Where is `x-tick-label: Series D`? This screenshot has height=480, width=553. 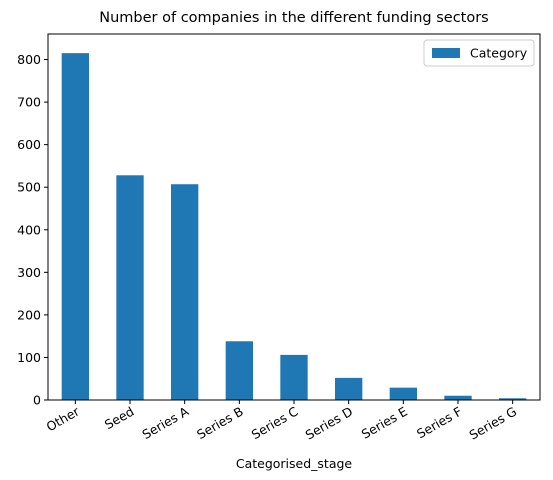 x-tick-label: Series D is located at coordinates (329, 423).